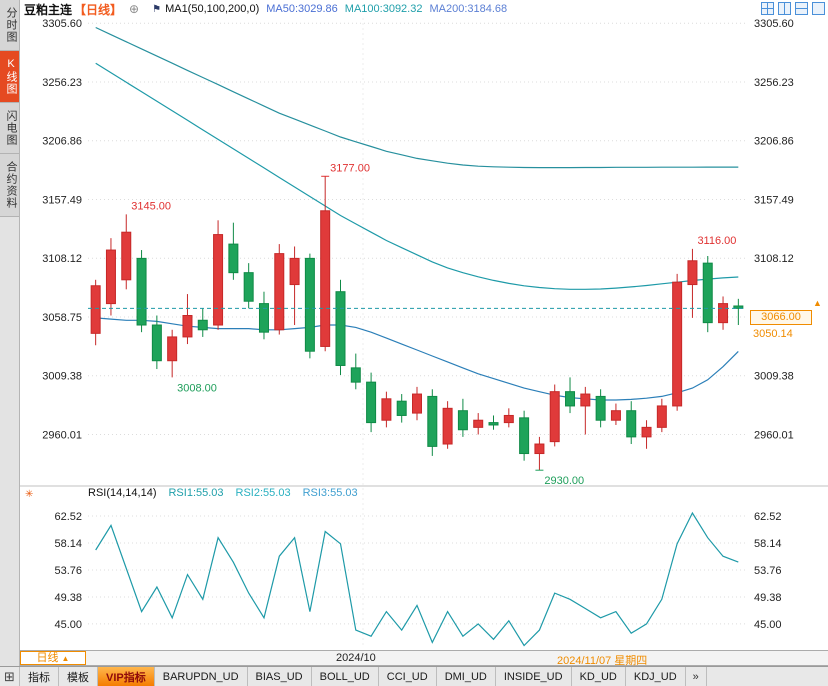  What do you see at coordinates (656, 676) in the screenshot?
I see `toolbar-tab-kdj: KDJ_UD` at bounding box center [656, 676].